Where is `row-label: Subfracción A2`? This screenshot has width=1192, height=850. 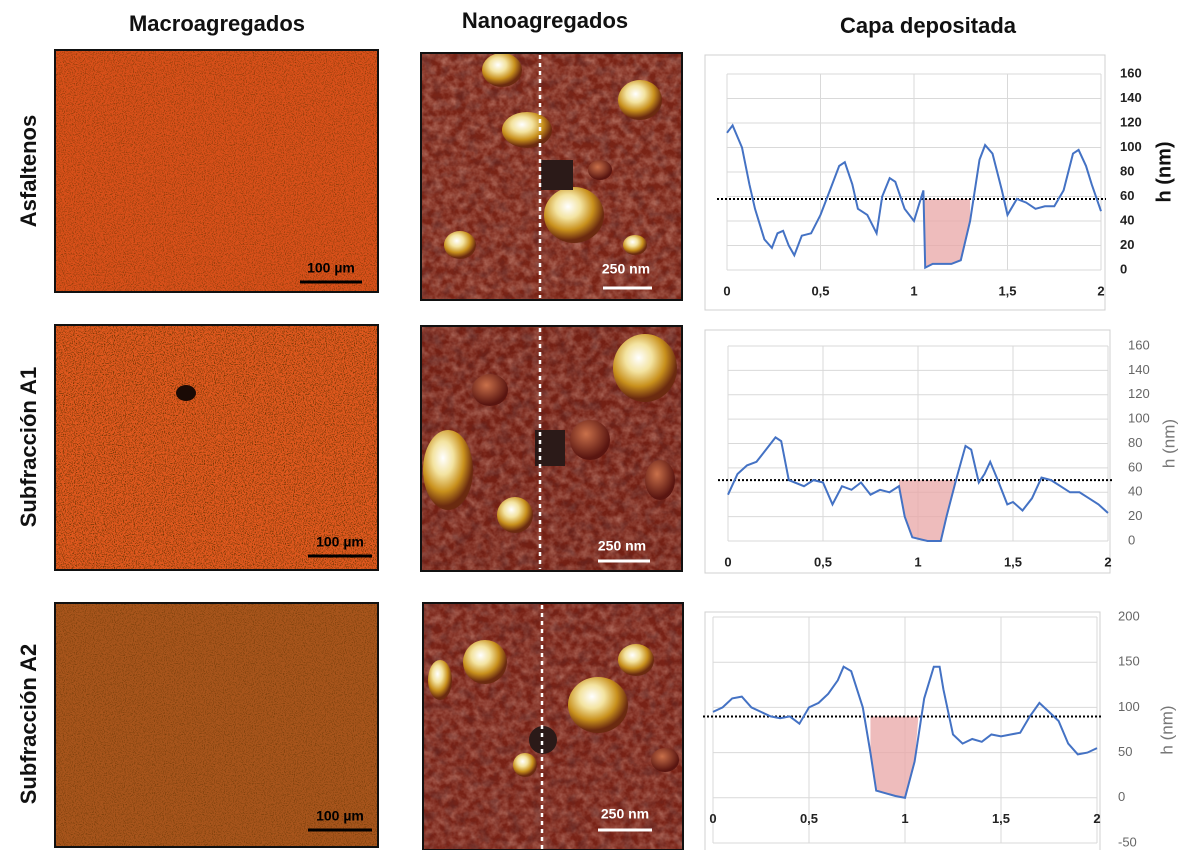
row-label: Subfracción A2 is located at coordinates (28, 724).